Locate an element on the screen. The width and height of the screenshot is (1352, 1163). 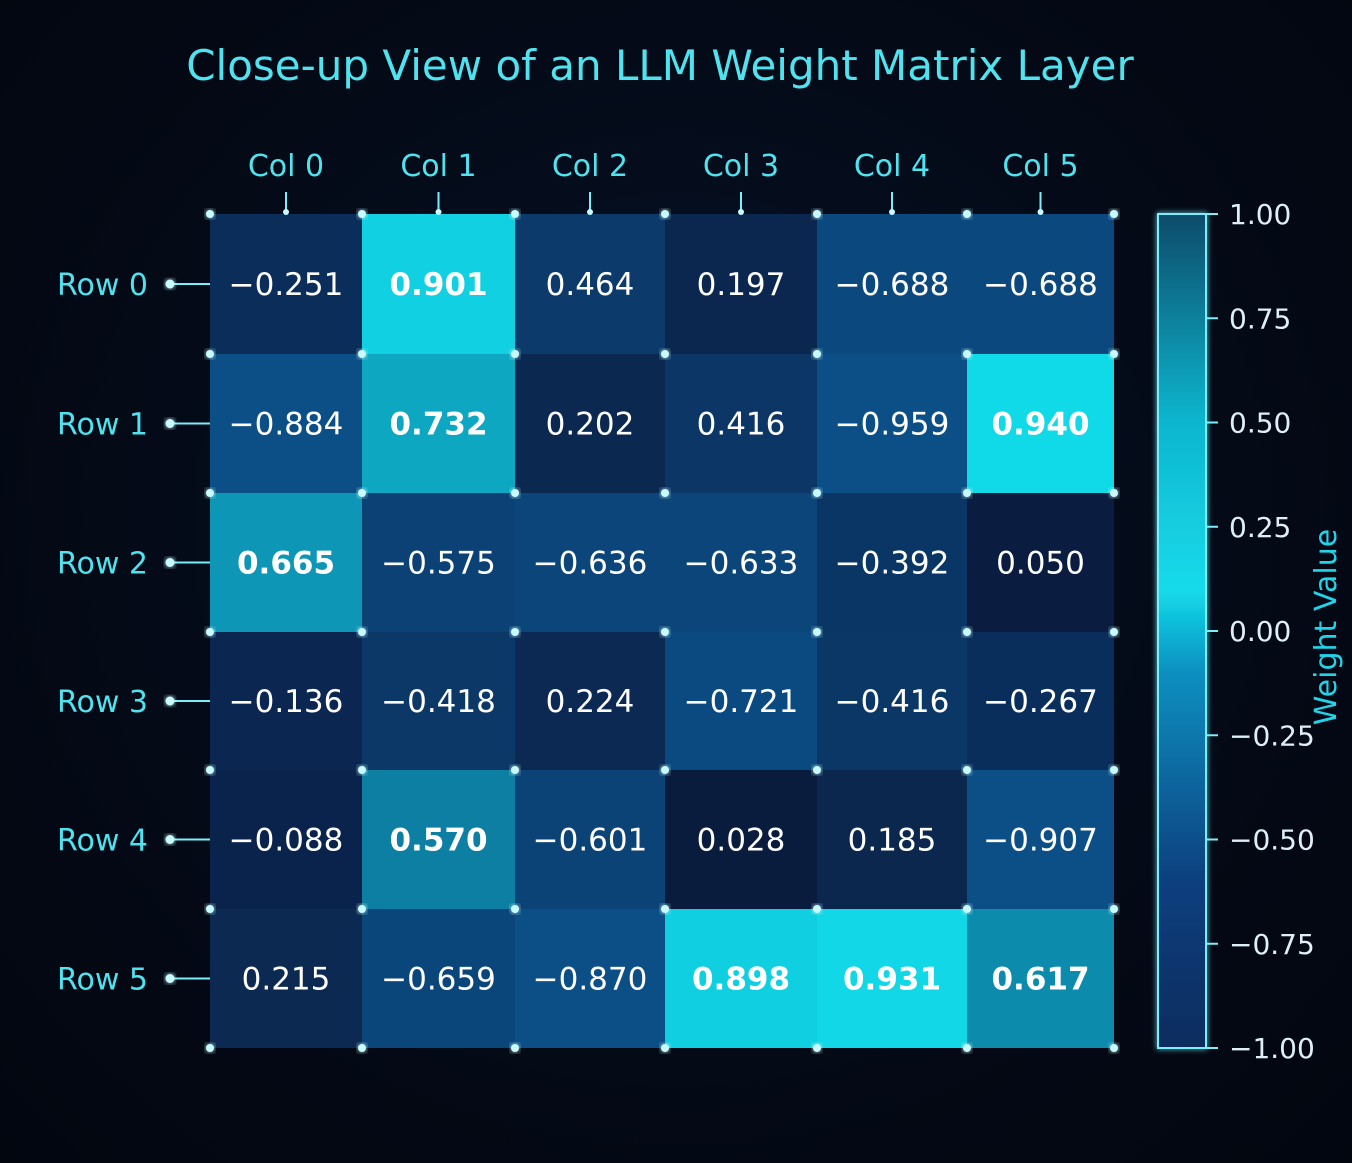
colorbar-tick-label: 0.50 is located at coordinates (1260, 423).